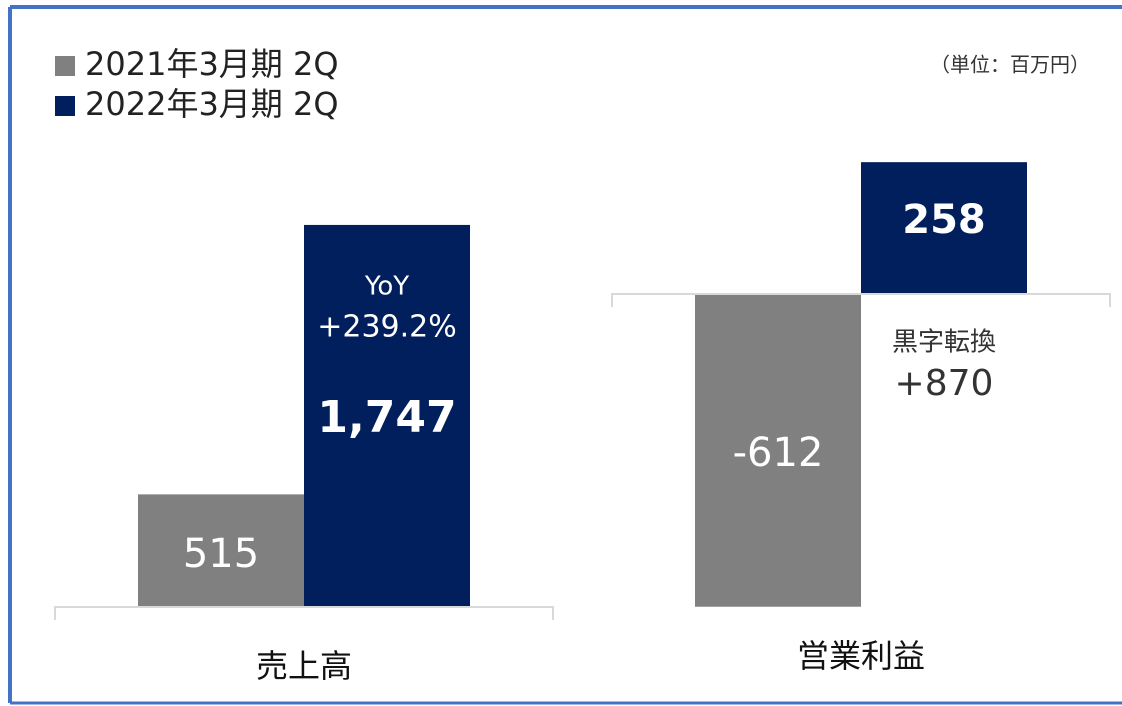  I want to click on annotation: YoY, so click(386, 287).